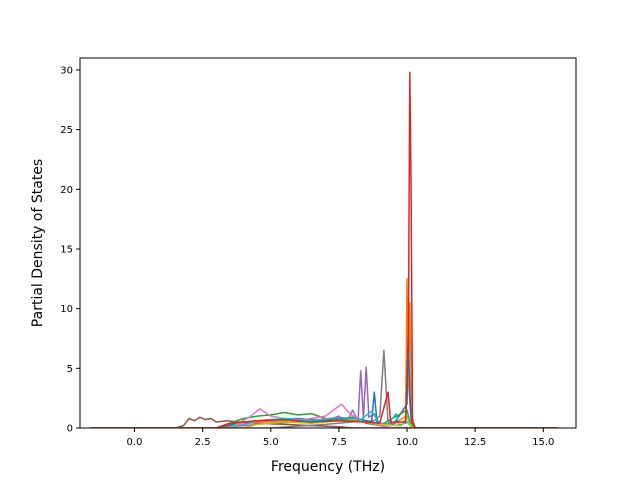 The width and height of the screenshot is (640, 480). What do you see at coordinates (271, 442) in the screenshot?
I see `x-tick-label-2: 5.0` at bounding box center [271, 442].